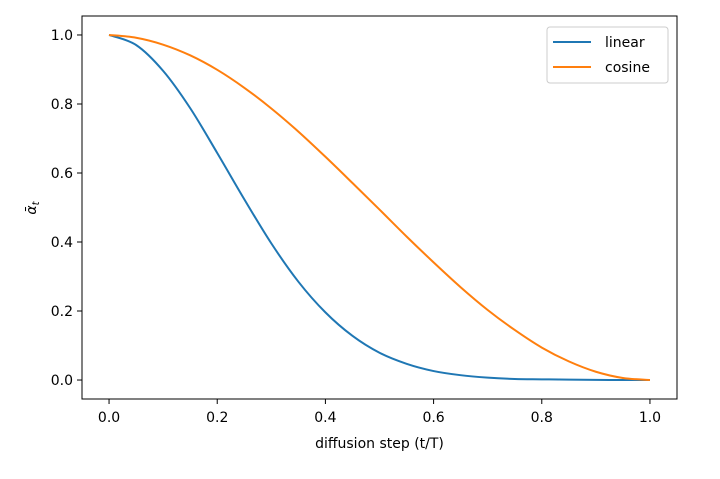  Describe the element at coordinates (542, 418) in the screenshot. I see `x-tick-label: 0.8` at that location.